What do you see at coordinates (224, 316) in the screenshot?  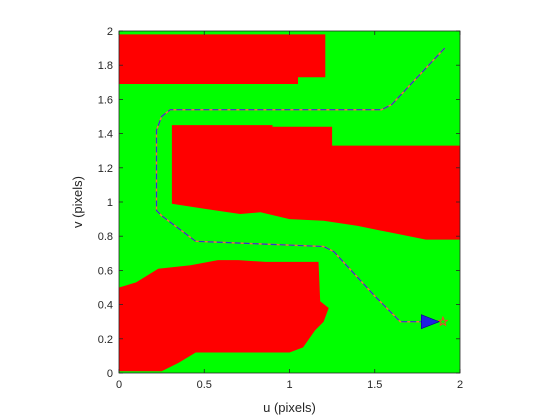 I see `obstacle-bottom-block` at bounding box center [224, 316].